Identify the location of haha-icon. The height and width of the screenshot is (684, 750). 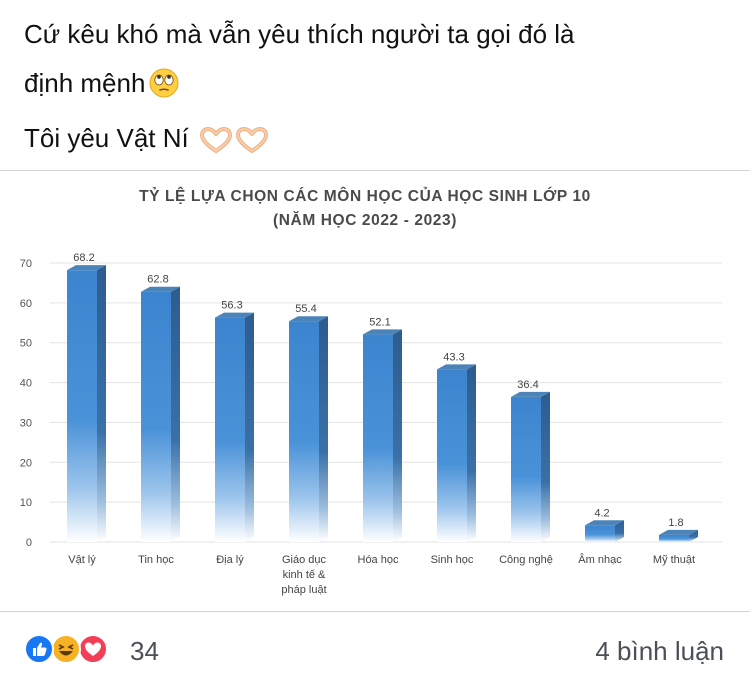
(66, 649).